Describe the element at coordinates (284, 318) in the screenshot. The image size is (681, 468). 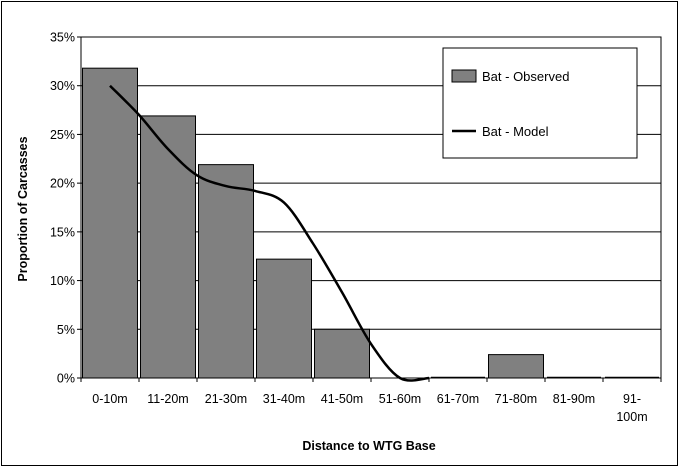
I see `bar-31-40m` at that location.